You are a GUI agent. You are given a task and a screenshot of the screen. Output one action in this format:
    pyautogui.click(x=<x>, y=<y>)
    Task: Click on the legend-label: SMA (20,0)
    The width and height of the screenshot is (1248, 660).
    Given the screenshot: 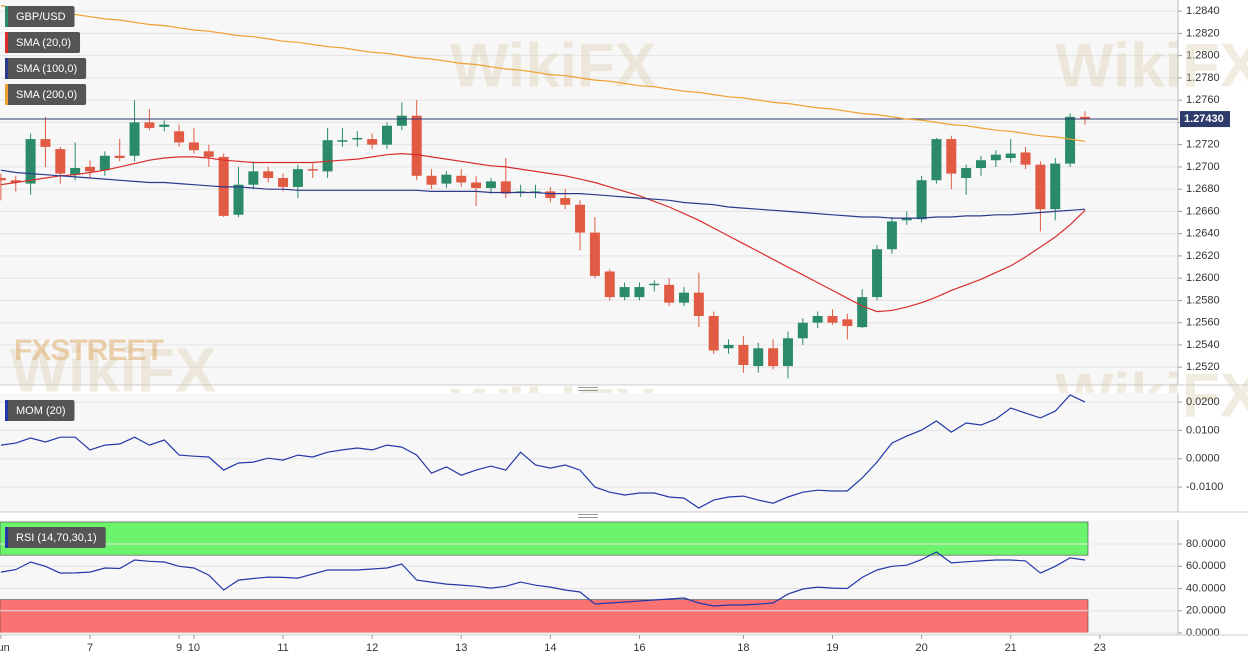 What is the action you would take?
    pyautogui.click(x=43, y=43)
    